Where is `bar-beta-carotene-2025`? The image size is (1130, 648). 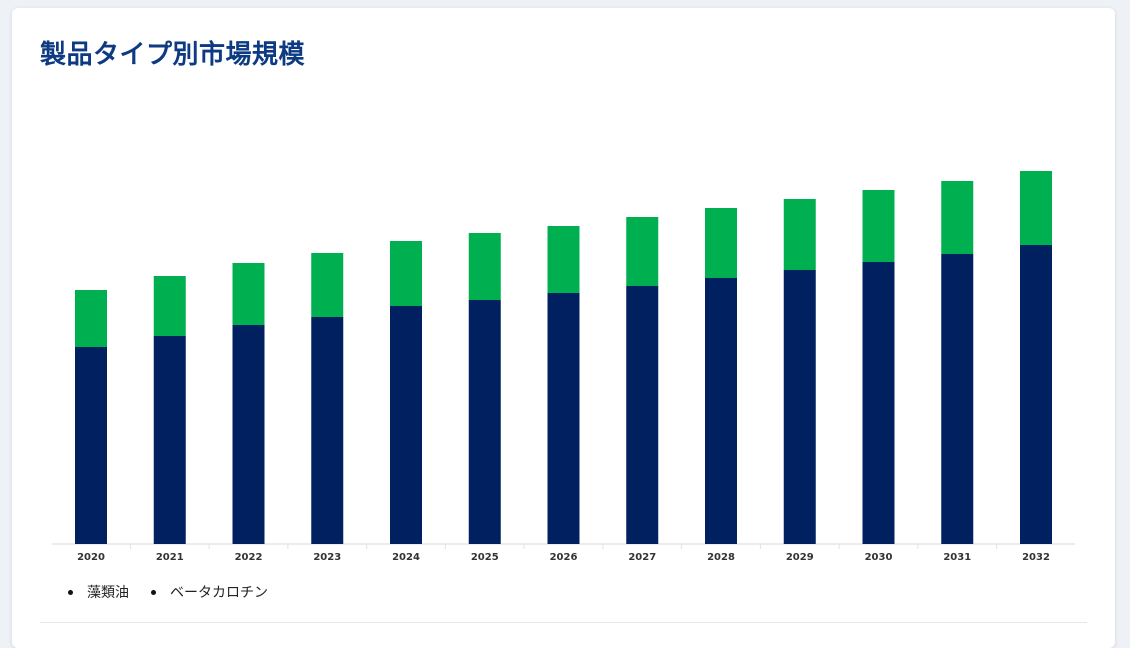 bar-beta-carotene-2025 is located at coordinates (484, 266).